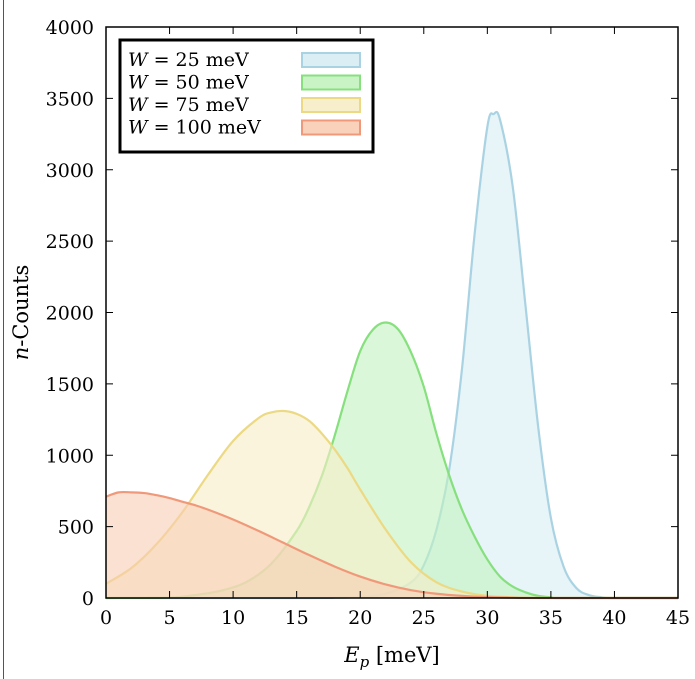  I want to click on area-line-w-100-mev, so click(391, 545).